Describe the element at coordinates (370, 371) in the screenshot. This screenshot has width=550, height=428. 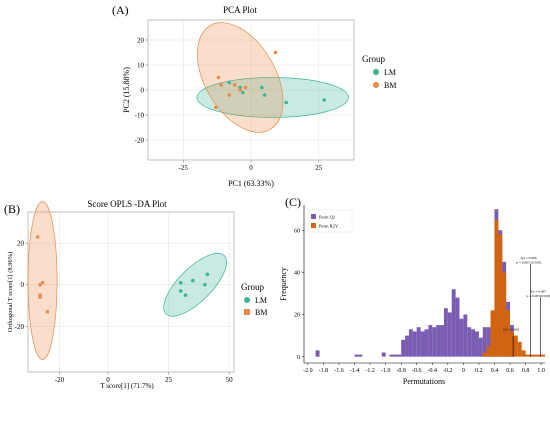
I see `perm-x-tick-label: -1.2` at that location.